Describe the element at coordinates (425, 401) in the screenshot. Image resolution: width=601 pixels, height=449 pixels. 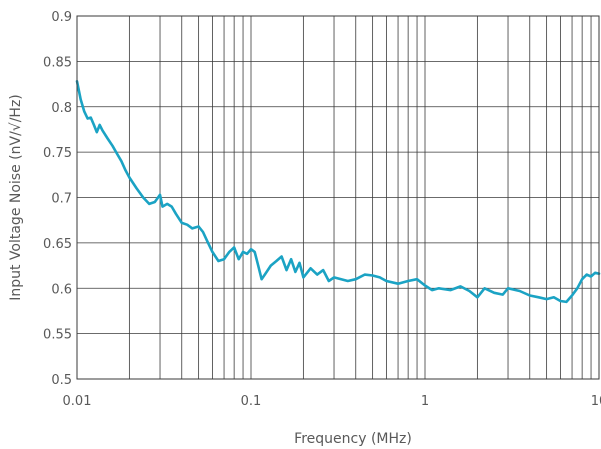
I see `x-tick-label: 1` at that location.